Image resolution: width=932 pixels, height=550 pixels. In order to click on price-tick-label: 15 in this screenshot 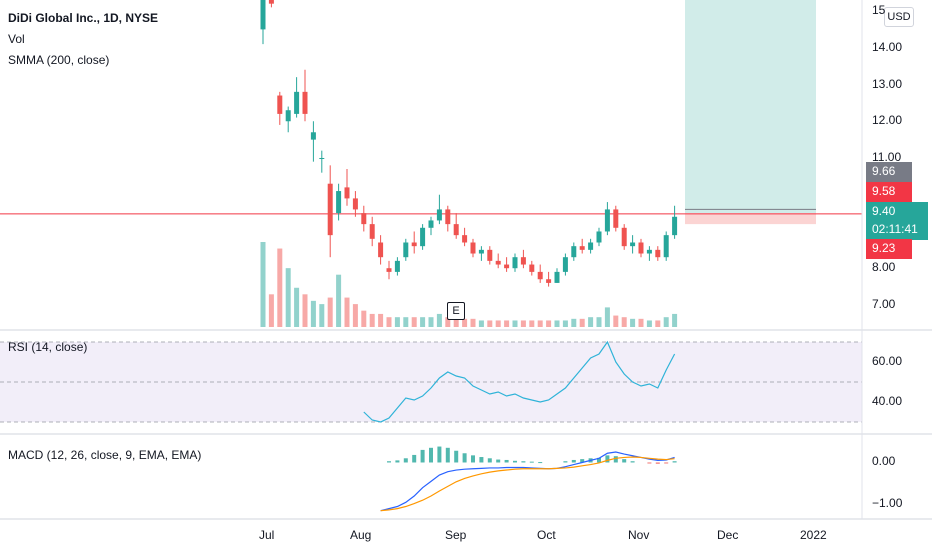, I will do `click(879, 10)`.